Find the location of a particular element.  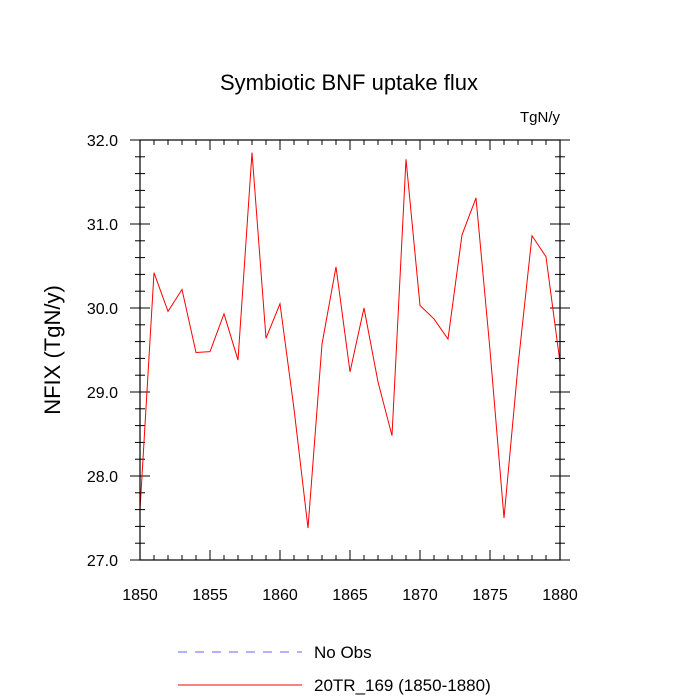

y-tick-label: 30.0 is located at coordinates (102, 309).